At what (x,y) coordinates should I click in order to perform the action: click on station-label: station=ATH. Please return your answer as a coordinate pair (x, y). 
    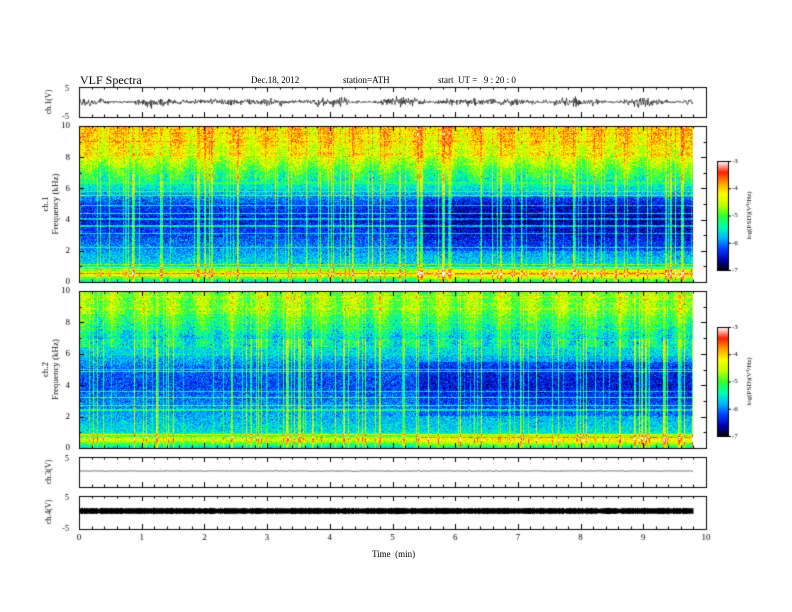
    Looking at the image, I should click on (366, 80).